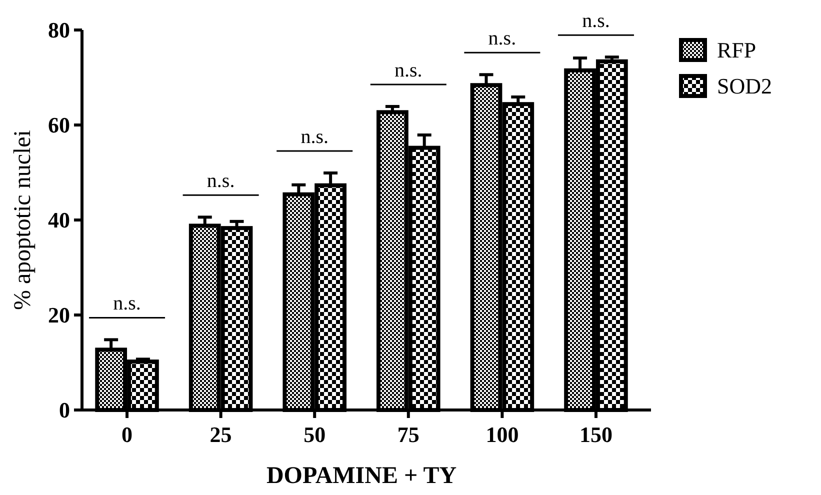 The height and width of the screenshot is (495, 821). What do you see at coordinates (59, 30) in the screenshot?
I see `y-tick-label: 80` at bounding box center [59, 30].